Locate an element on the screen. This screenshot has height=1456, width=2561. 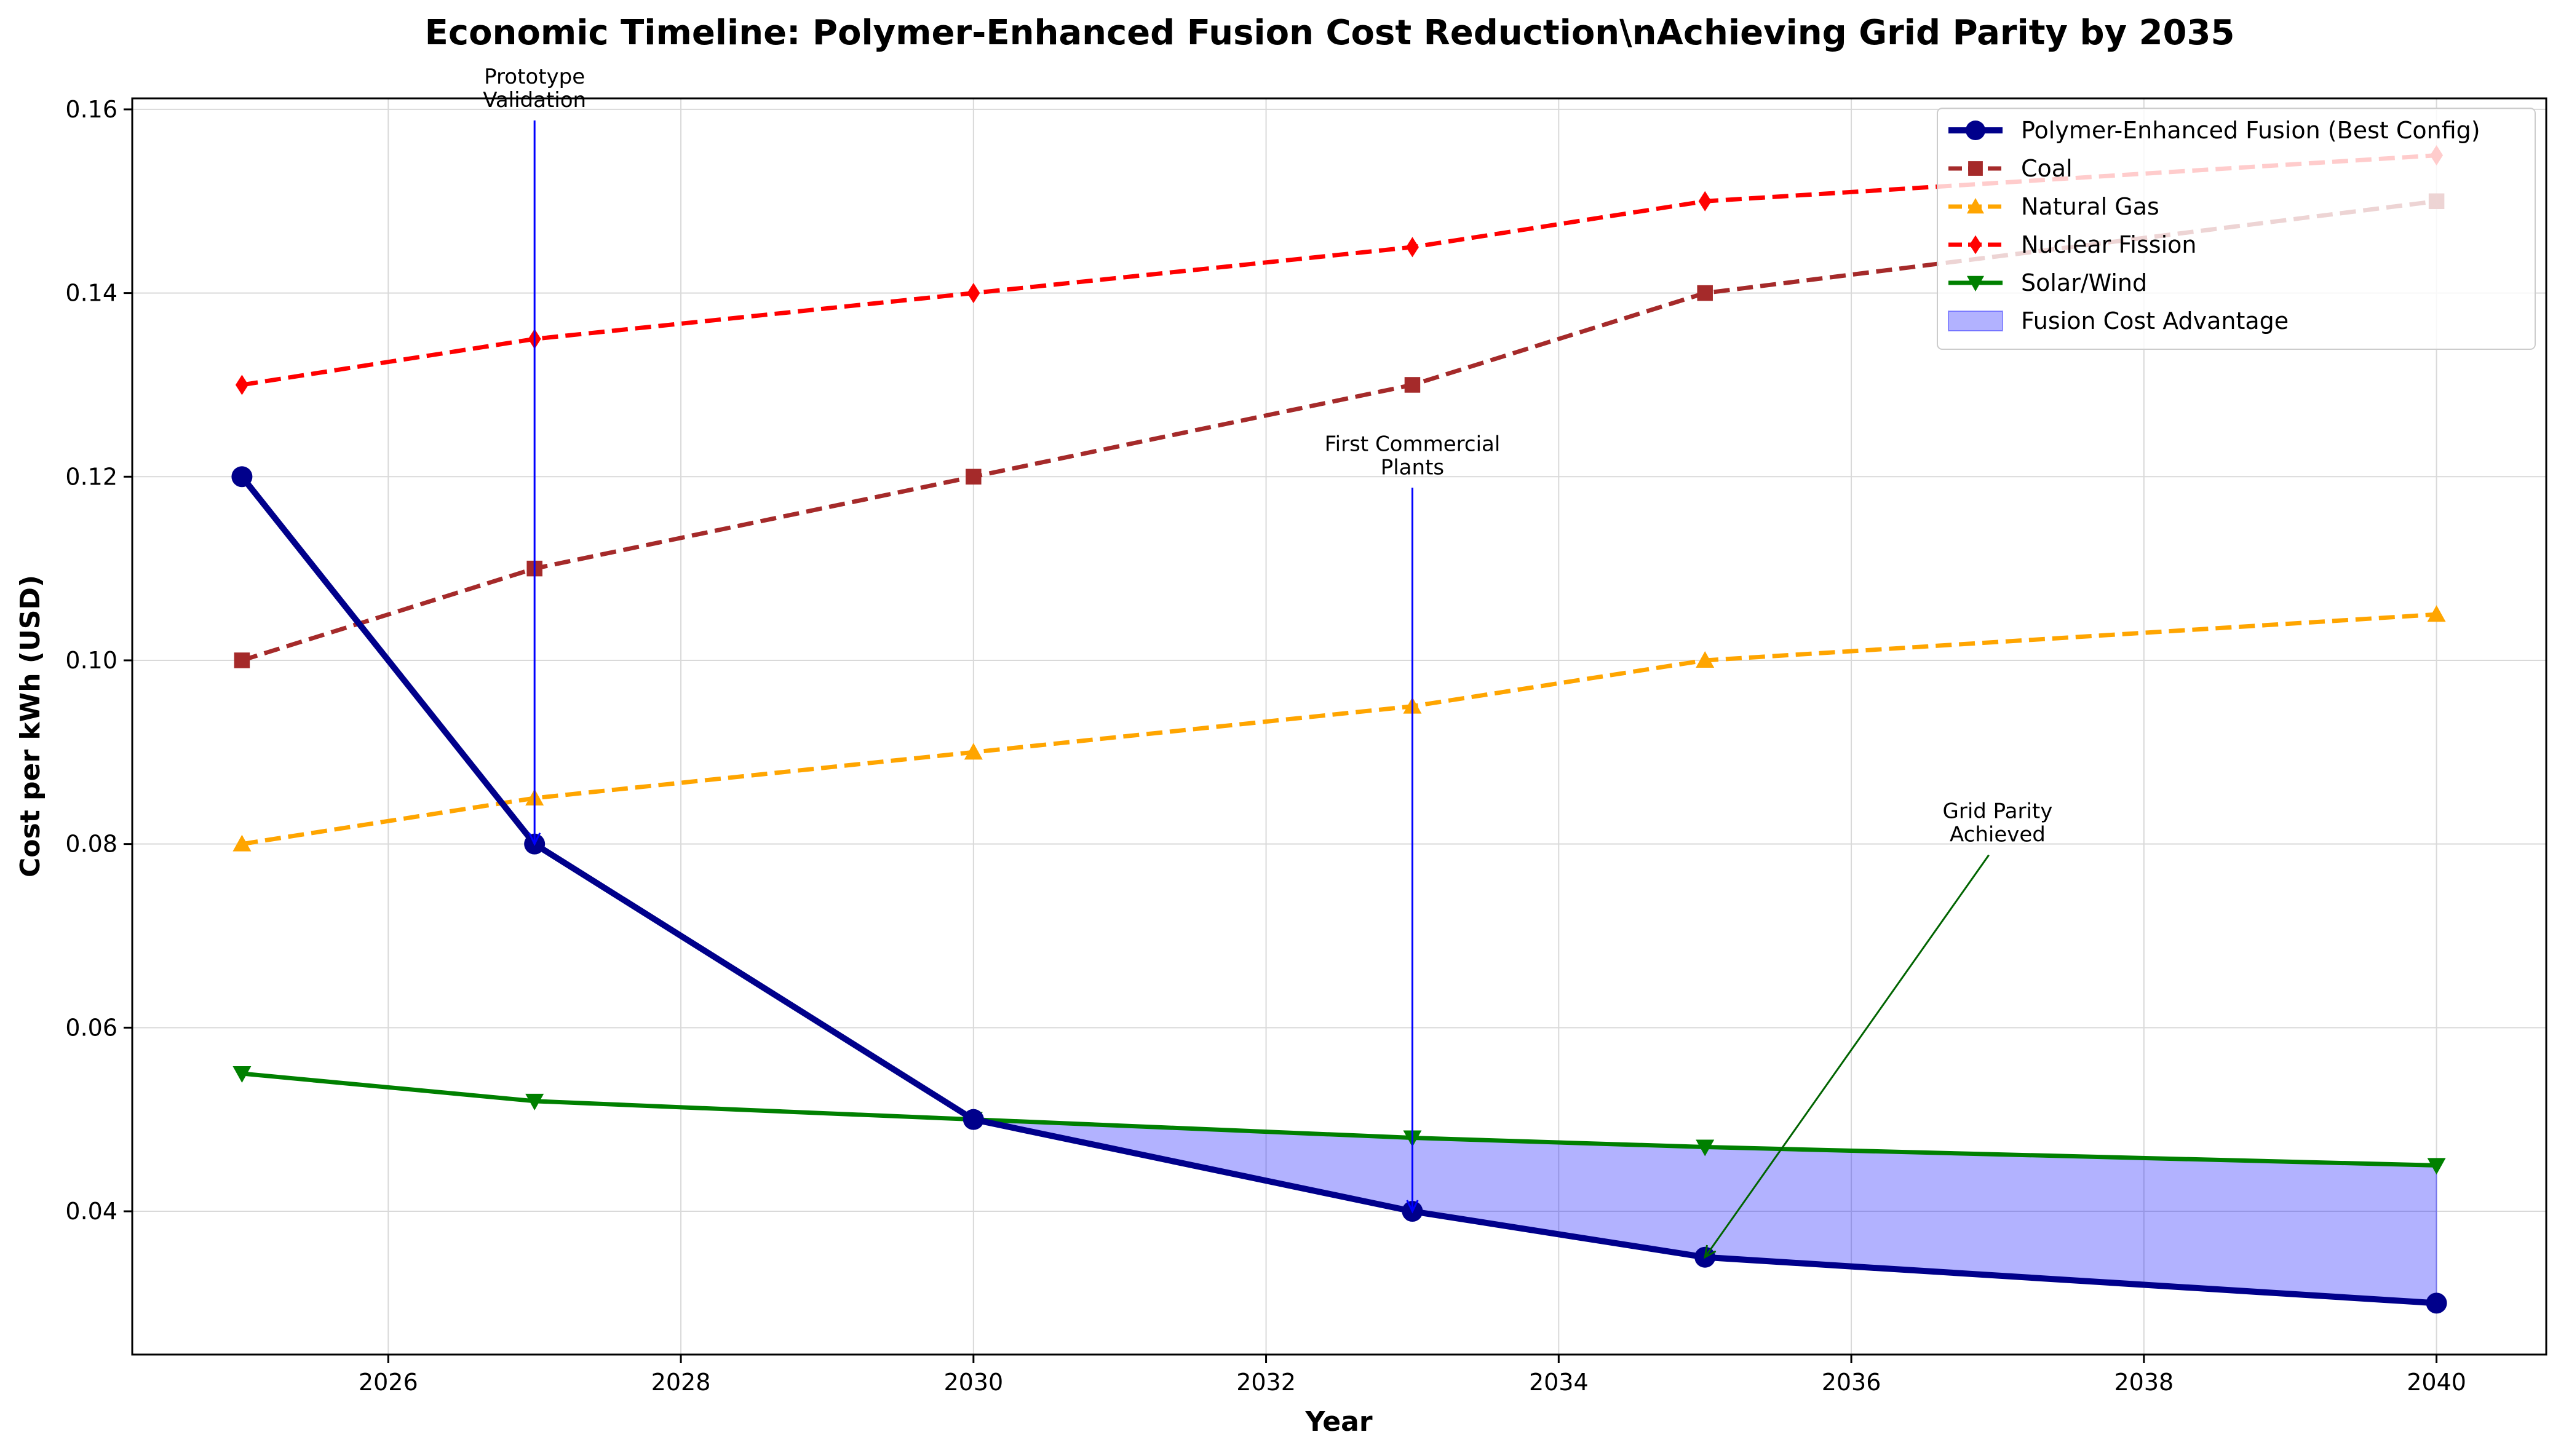
annotation-text: Prototype is located at coordinates (534, 77).